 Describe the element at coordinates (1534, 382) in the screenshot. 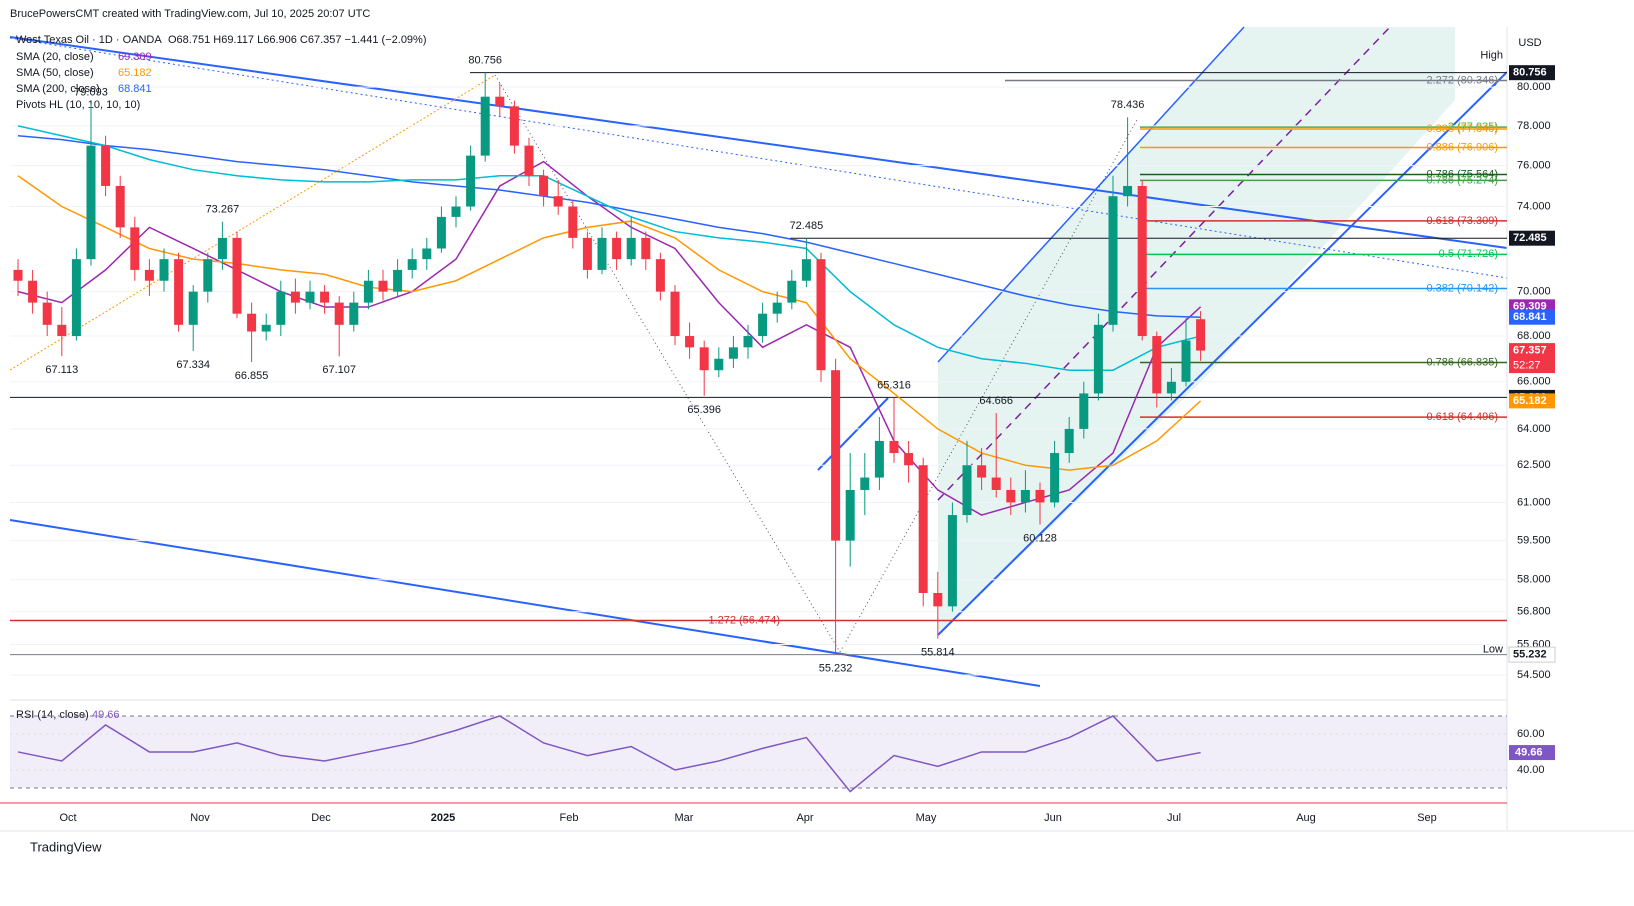

I see `y-tick-label: 66.000` at that location.